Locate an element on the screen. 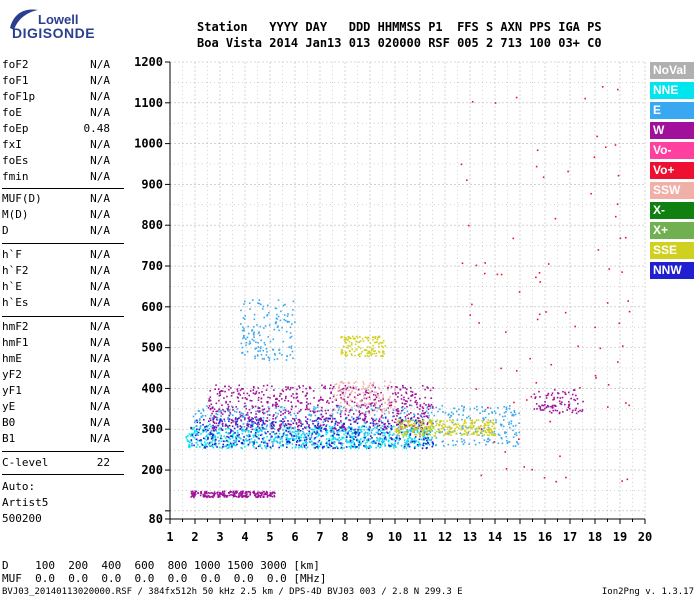 Image resolution: width=700 pixels, height=600 pixels. x-tick-label: 19 is located at coordinates (620, 537).